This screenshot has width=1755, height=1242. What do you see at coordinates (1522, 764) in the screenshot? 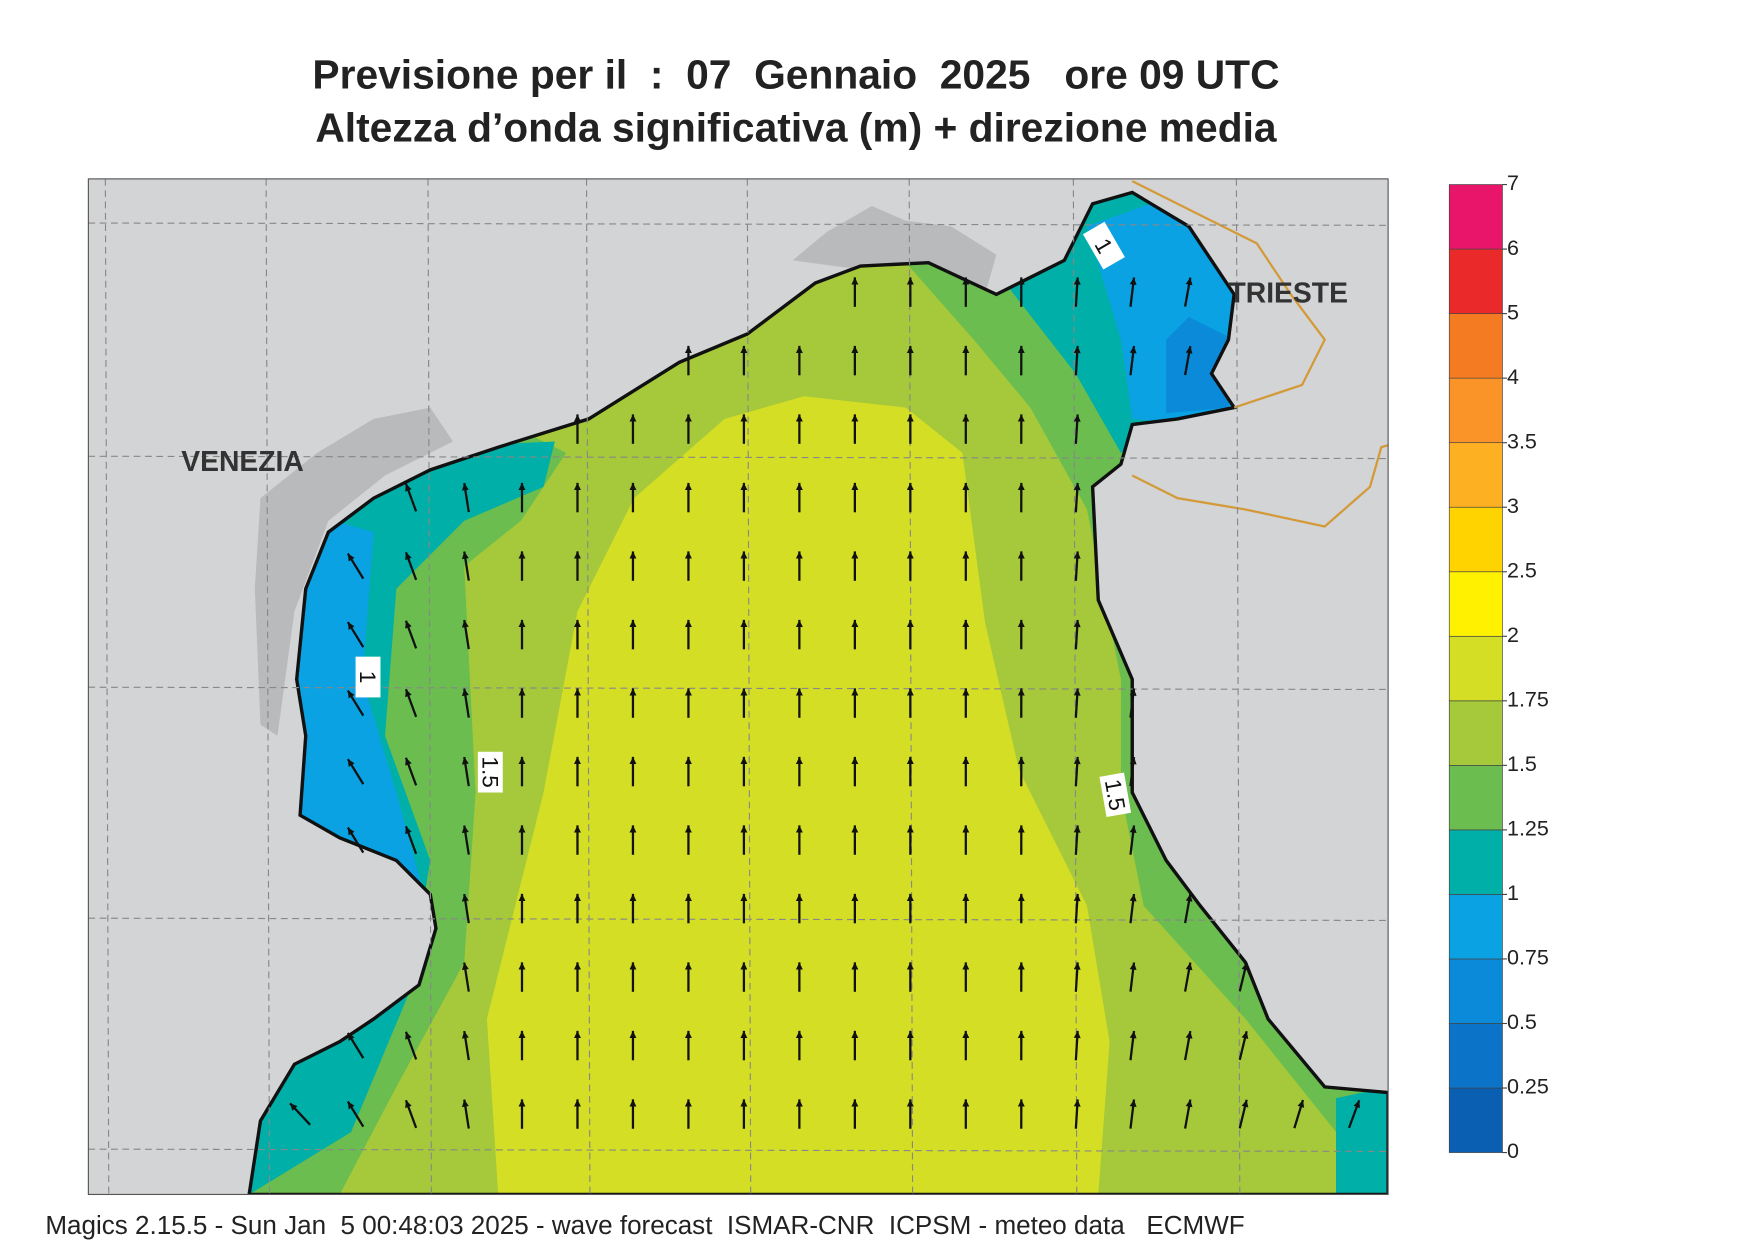
I see `legend-label: 1.5` at bounding box center [1522, 764].